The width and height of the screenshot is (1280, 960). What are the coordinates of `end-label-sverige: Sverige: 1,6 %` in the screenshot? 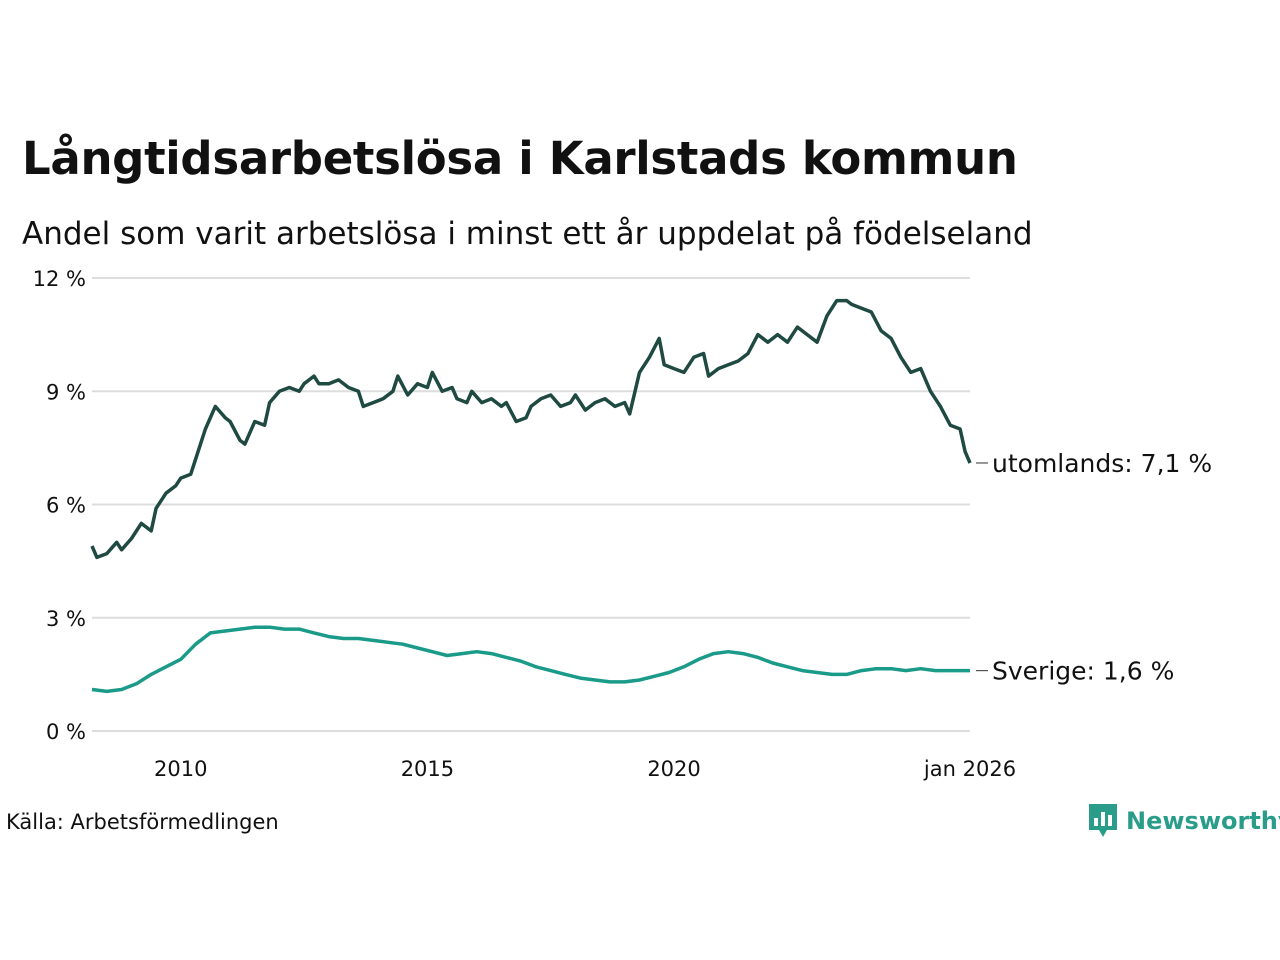 It's located at (1083, 671).